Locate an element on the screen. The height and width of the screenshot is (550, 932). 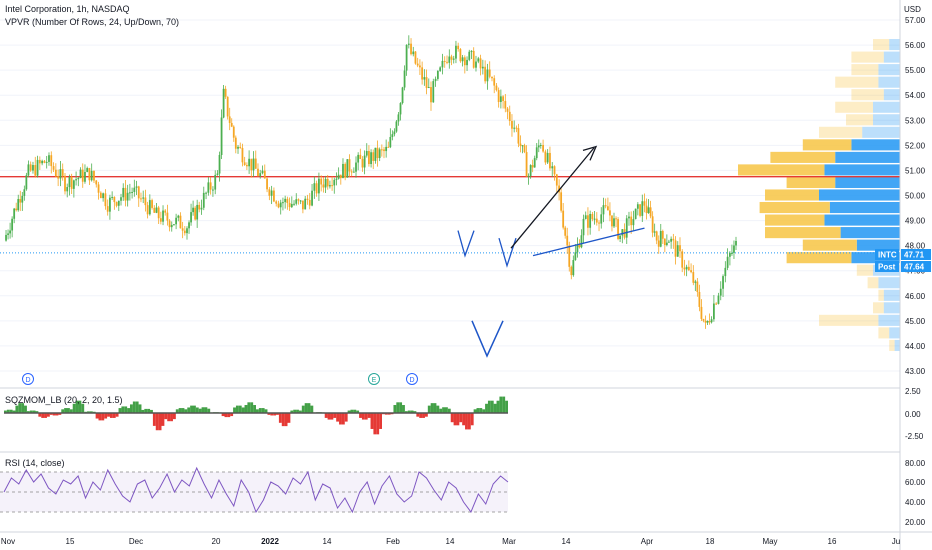
sqzmom-axis: 2.50 0.00 -2.50 is located at coordinates (914, 414).